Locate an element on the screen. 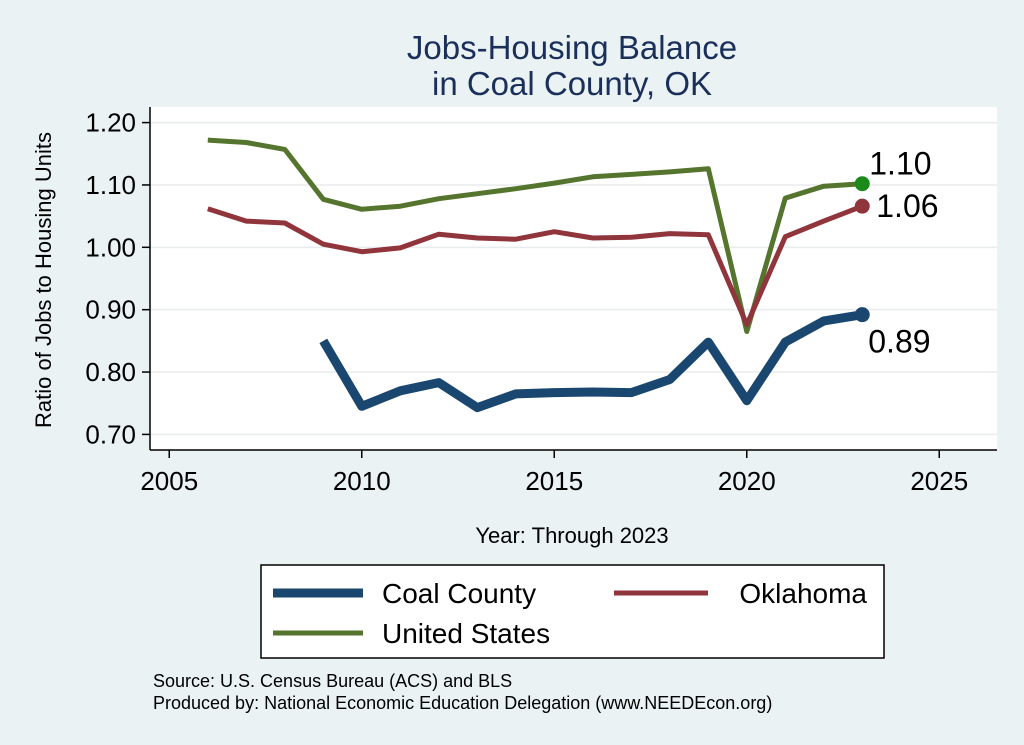 The image size is (1024, 745). end-marker-united-states is located at coordinates (862, 184).